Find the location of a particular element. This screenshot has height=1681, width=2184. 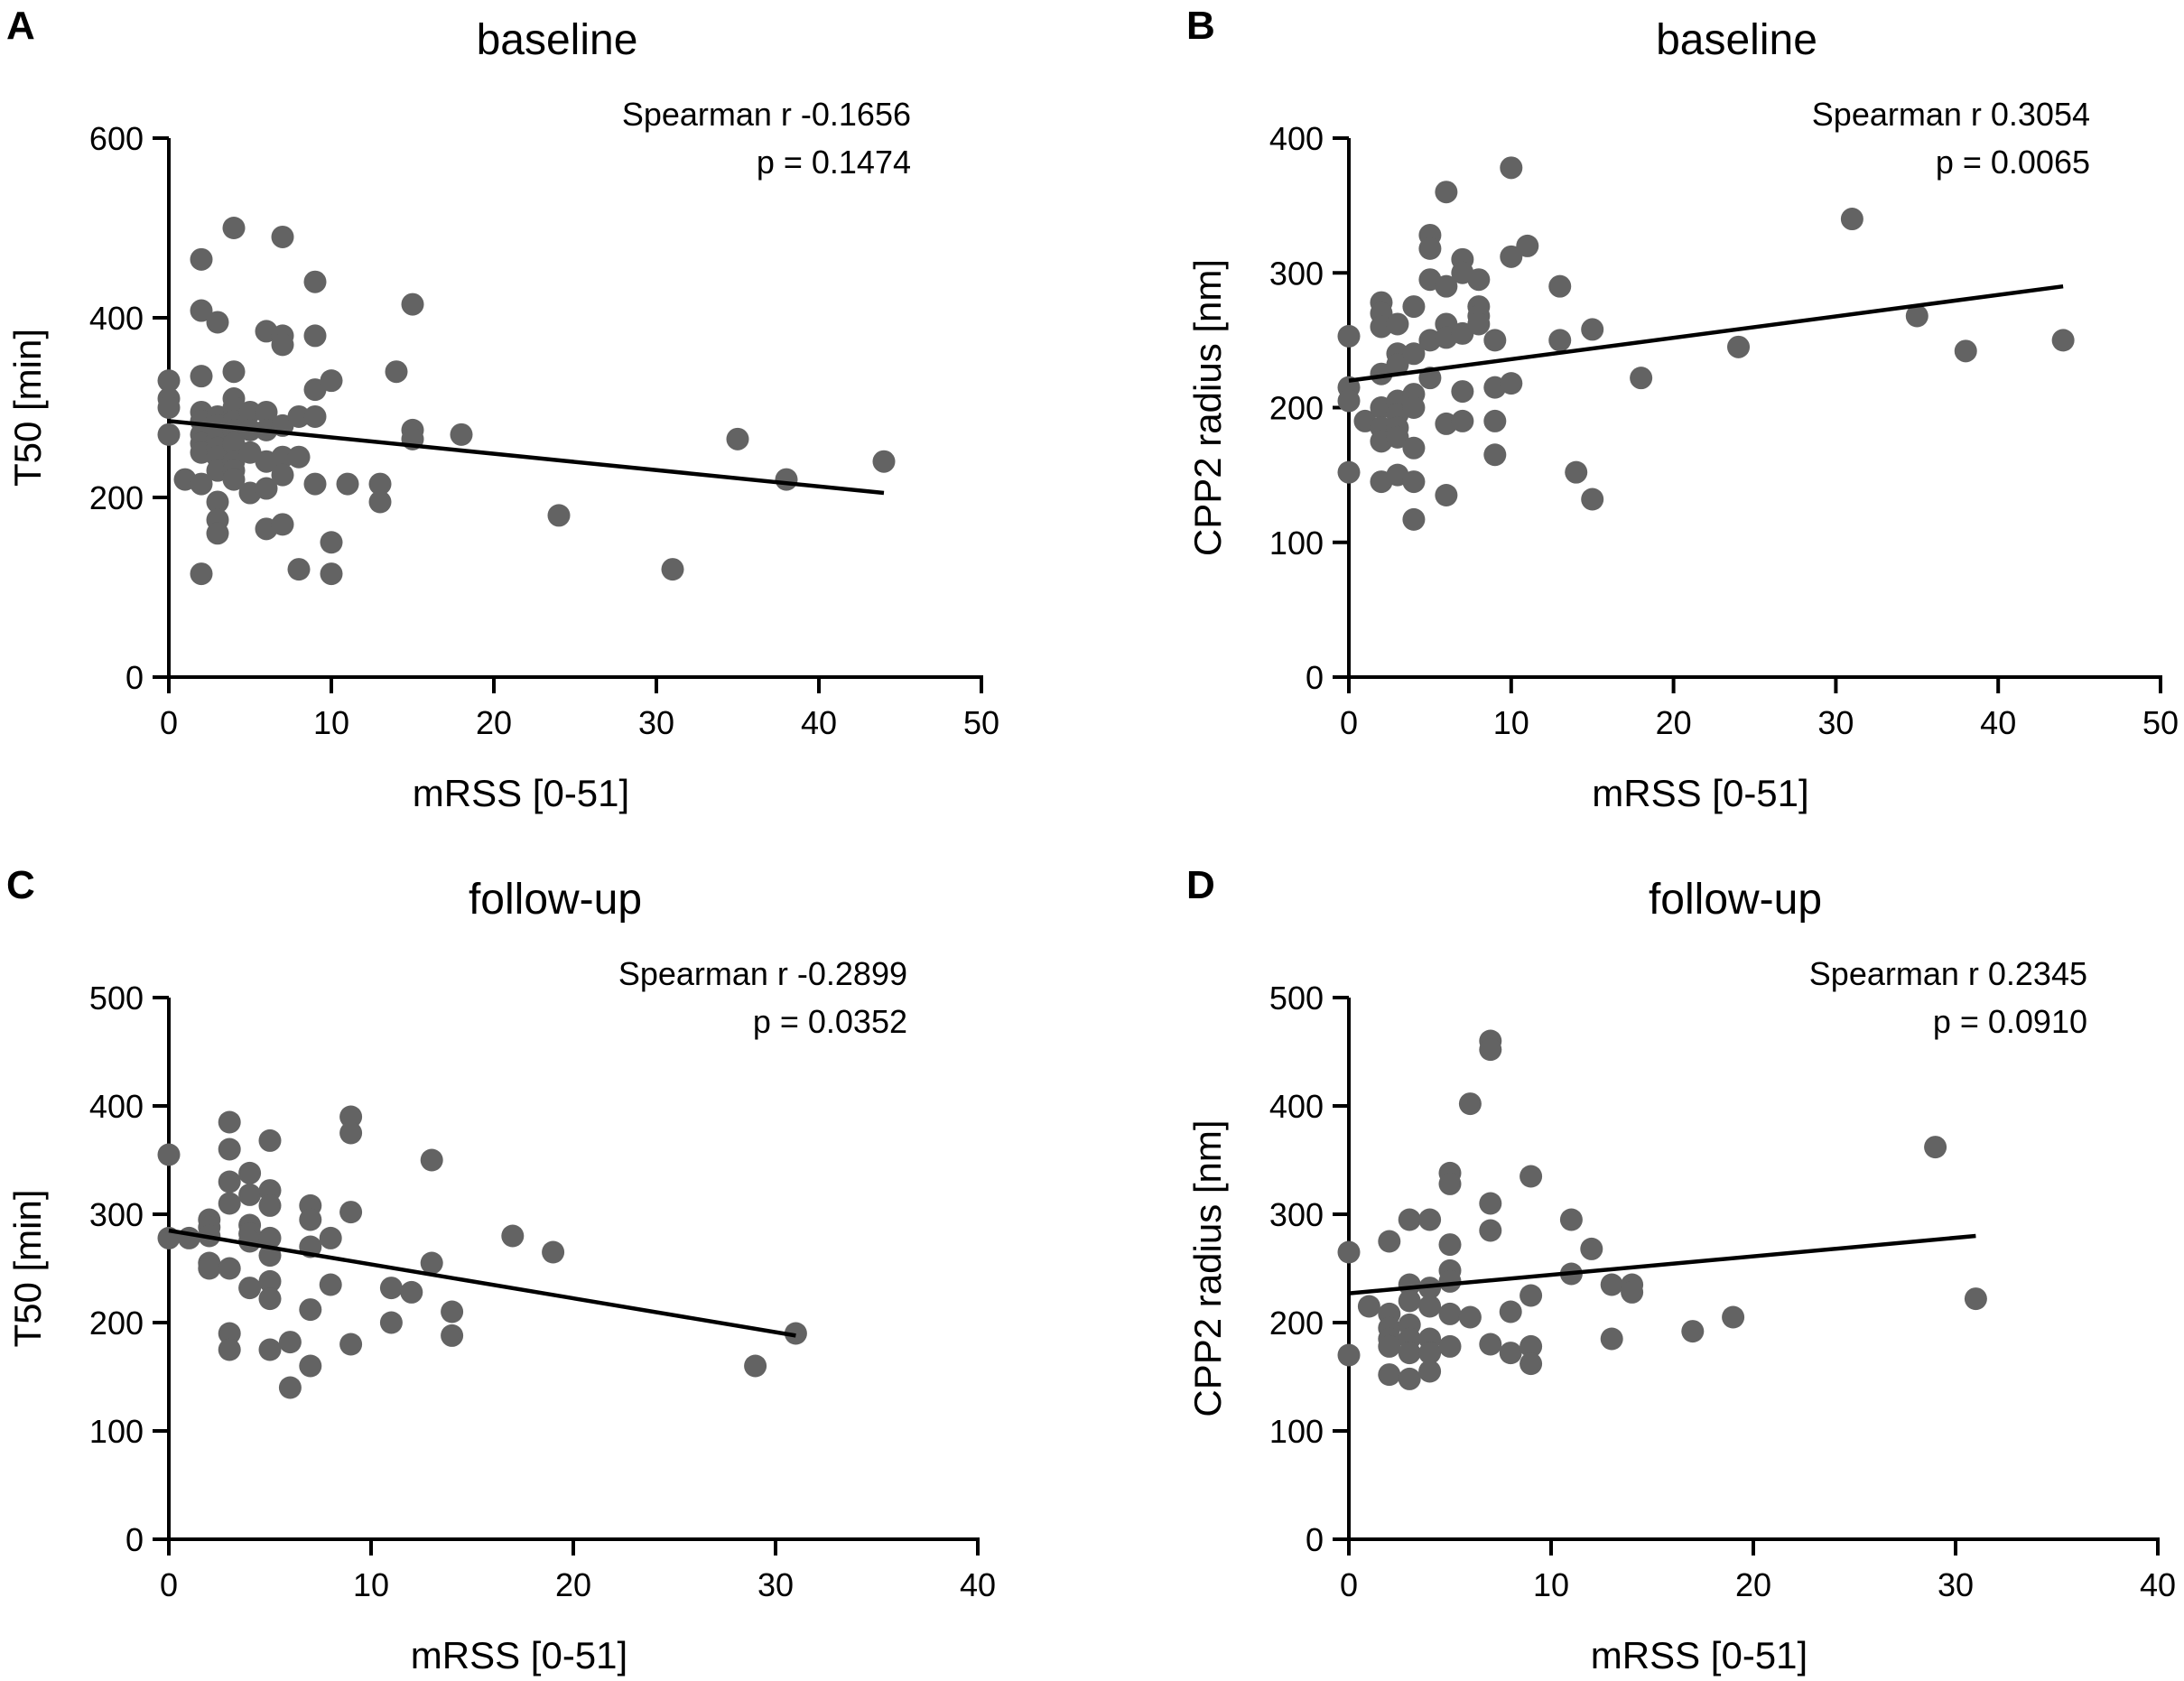

spearman-r-label: Spearman r -0.2899 is located at coordinates (762, 973).